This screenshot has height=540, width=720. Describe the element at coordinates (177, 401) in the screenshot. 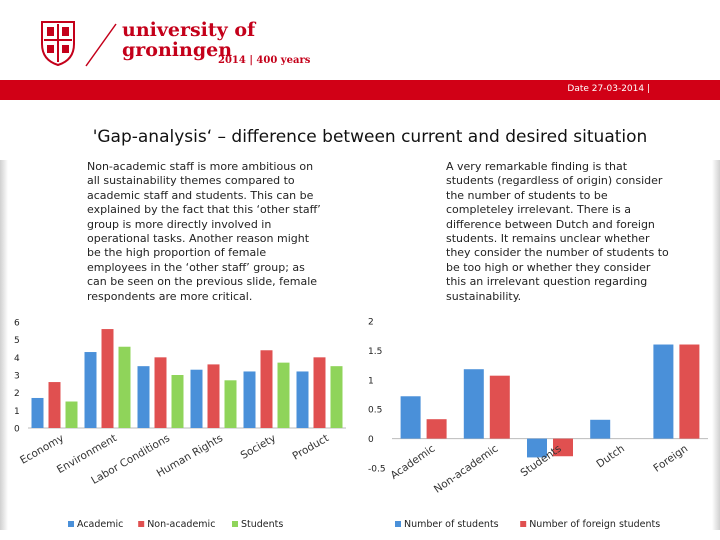

I see `bar-students-labor-conditions` at that location.